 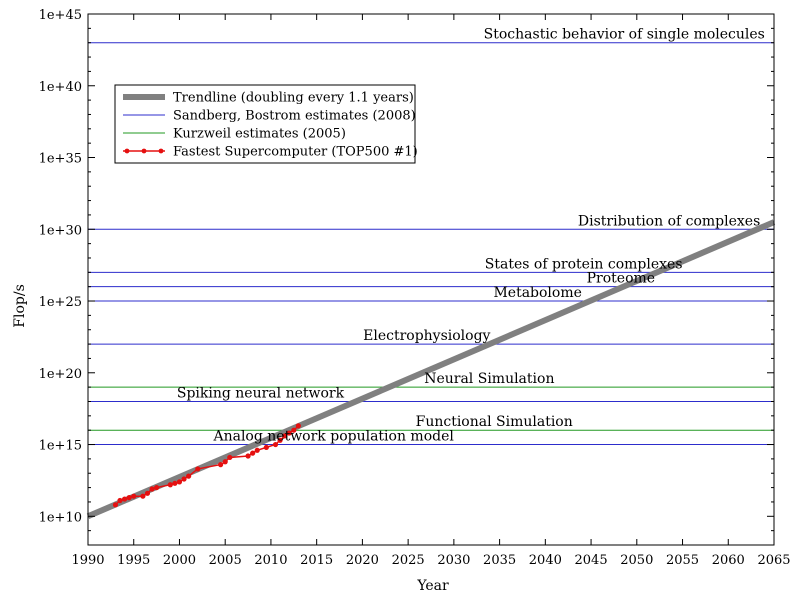 What do you see at coordinates (489, 379) in the screenshot?
I see `level-label: Neural Simulation` at bounding box center [489, 379].